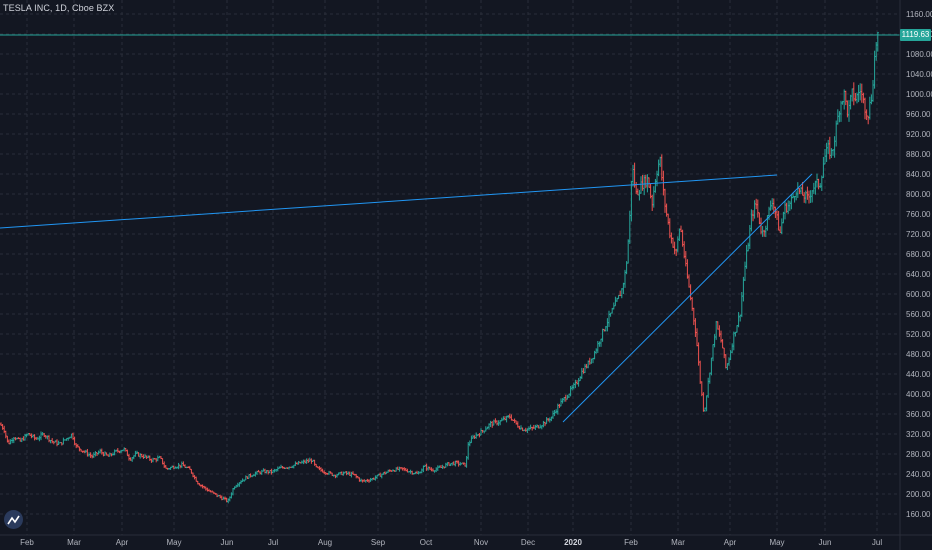 The image size is (932, 550). What do you see at coordinates (389, 201) in the screenshot?
I see `trendline-upper` at bounding box center [389, 201].